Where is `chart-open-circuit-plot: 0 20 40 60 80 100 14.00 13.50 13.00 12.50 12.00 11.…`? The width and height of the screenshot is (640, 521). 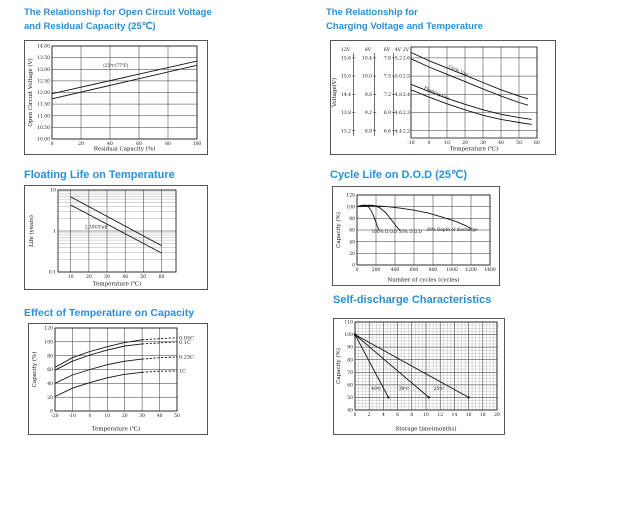 chart-open-circuit-plot: 0 20 40 60 80 100 14.00 13.50 13.00 12.50 12.00 11.… is located at coordinates (114, 98).